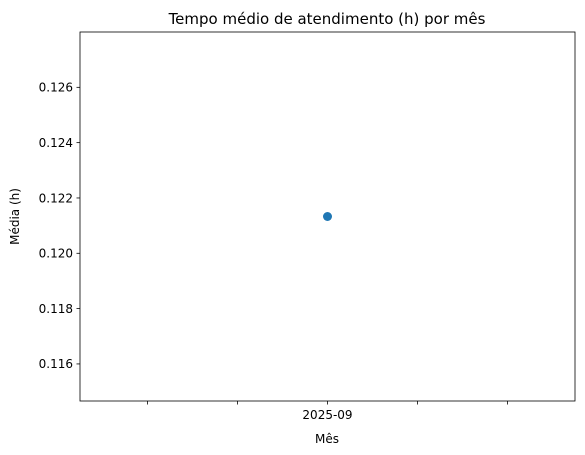  What do you see at coordinates (56, 309) in the screenshot?
I see `y-tick-label: 0.118` at bounding box center [56, 309].